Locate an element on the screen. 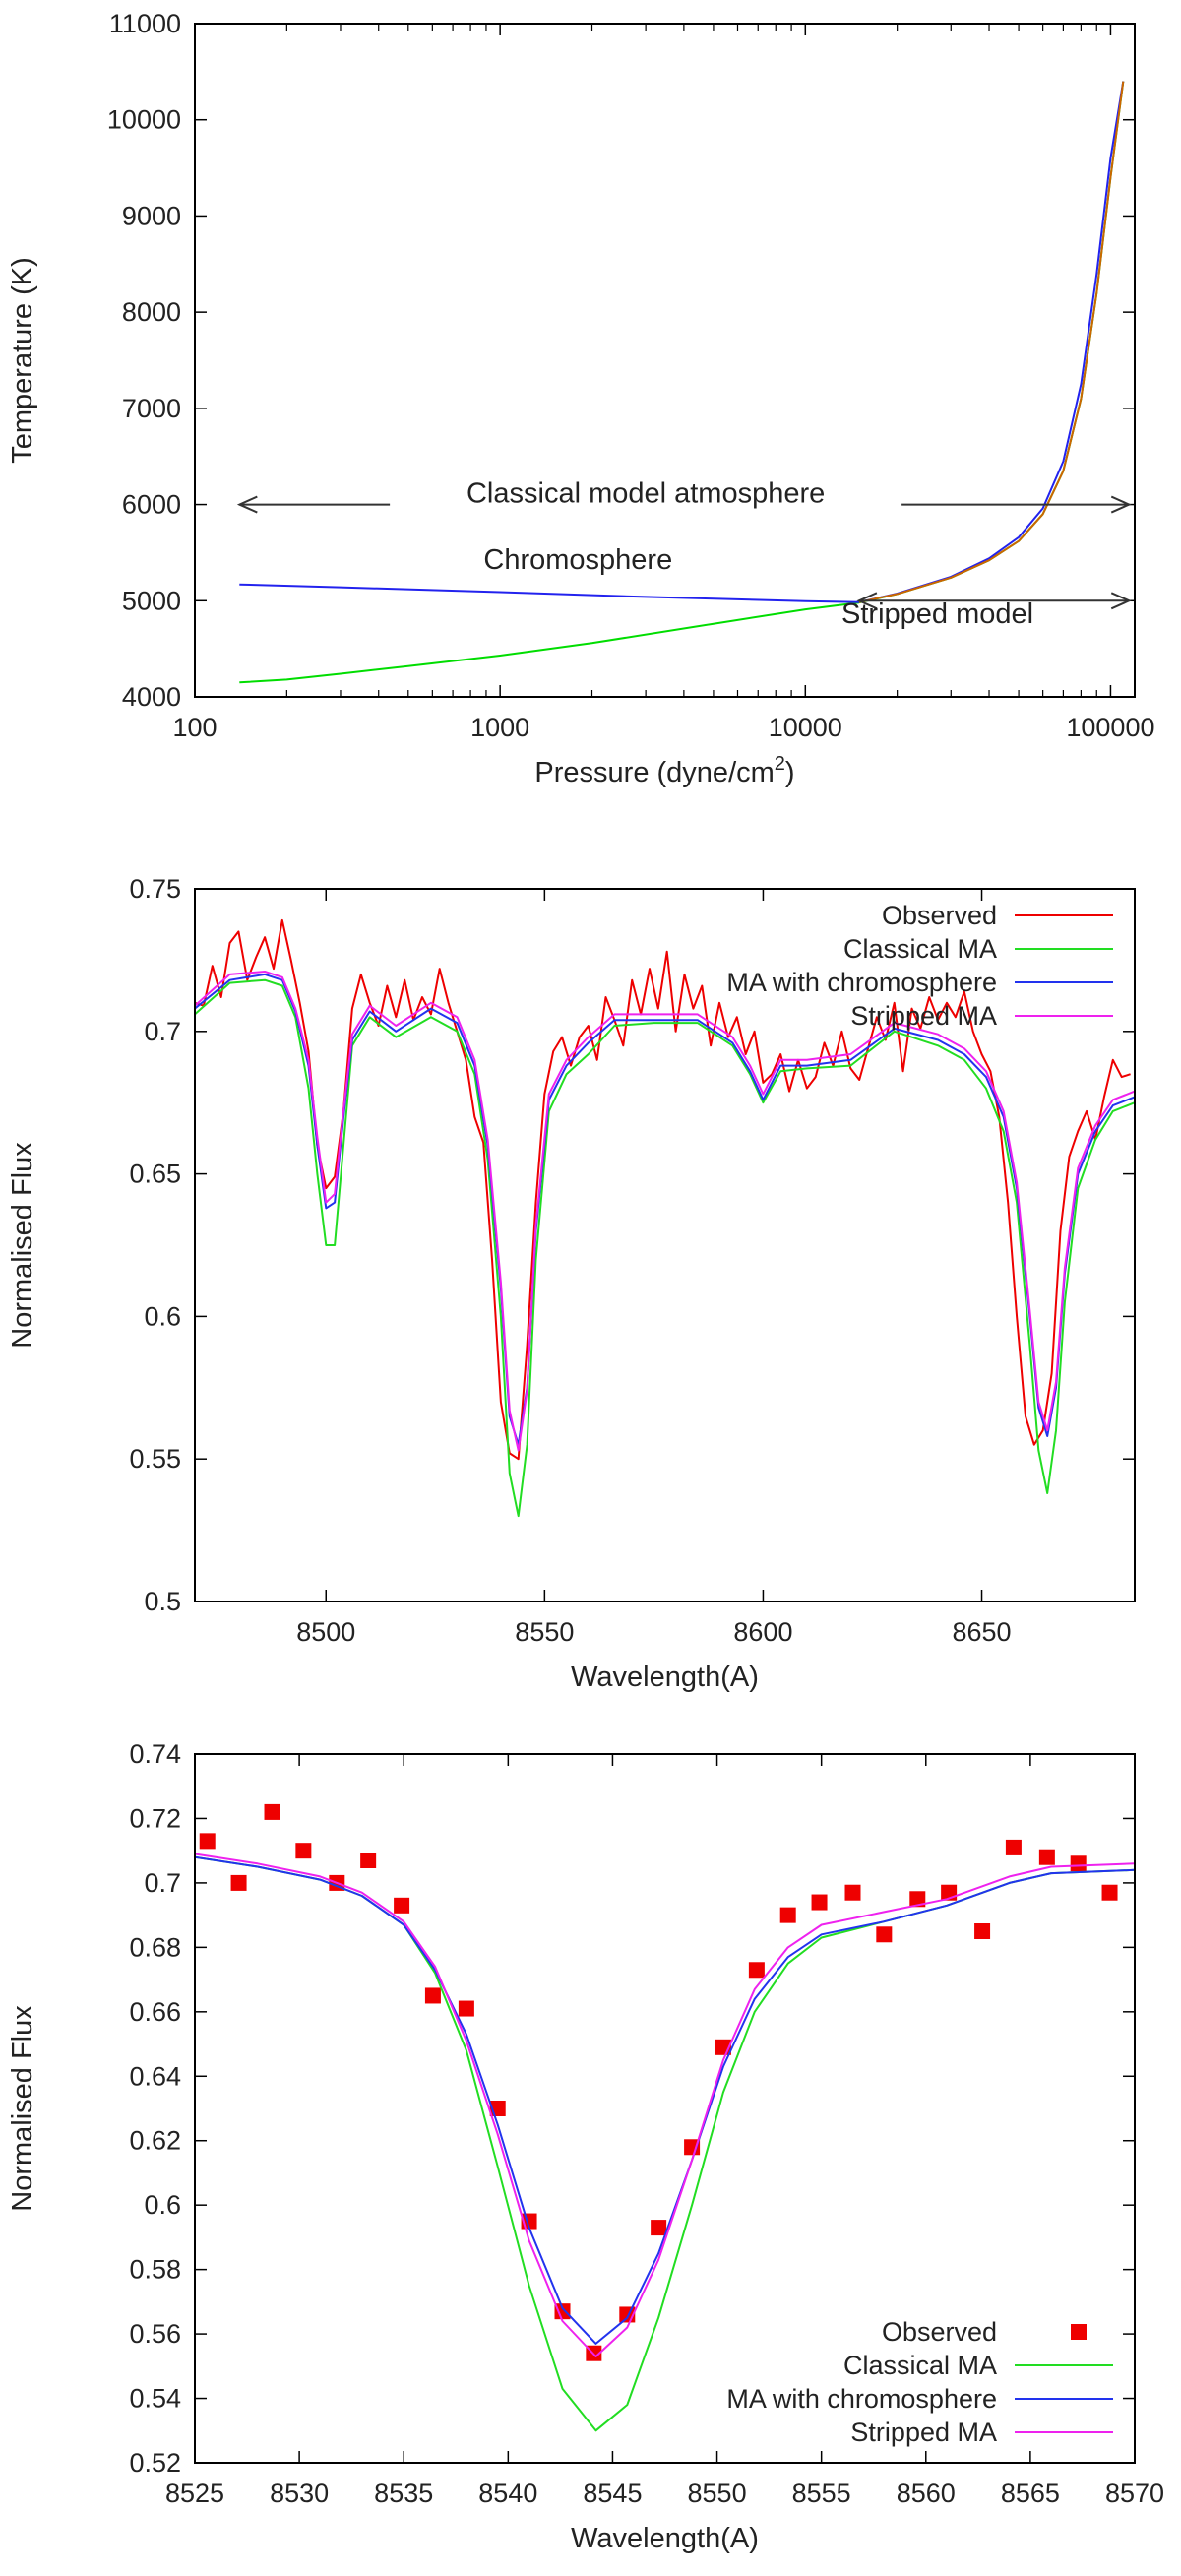  y-tick-label: 11000 is located at coordinates (145, 23).